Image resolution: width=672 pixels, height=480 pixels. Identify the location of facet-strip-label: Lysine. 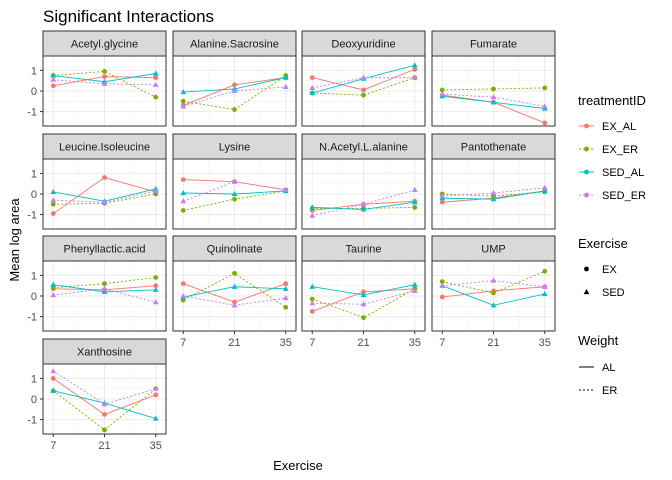
(234, 148).